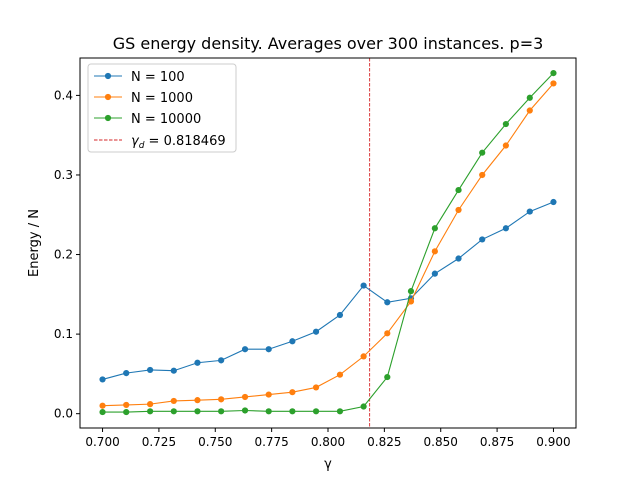 The width and height of the screenshot is (640, 480). I want to click on y-tick-label: 0.2, so click(63, 255).